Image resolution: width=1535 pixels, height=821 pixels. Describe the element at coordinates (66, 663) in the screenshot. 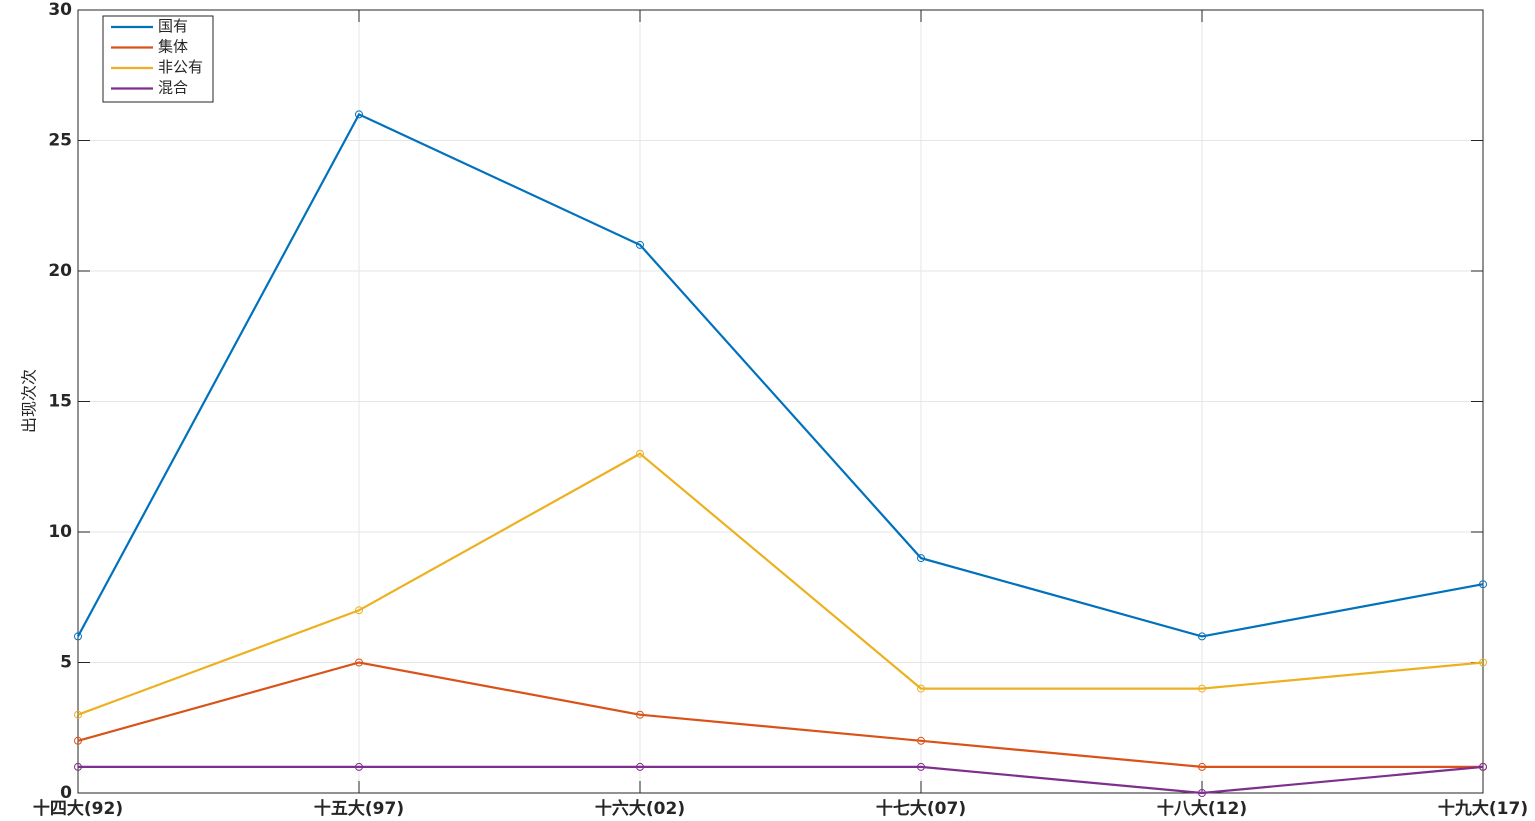

I see `y-tick-label: 5` at that location.